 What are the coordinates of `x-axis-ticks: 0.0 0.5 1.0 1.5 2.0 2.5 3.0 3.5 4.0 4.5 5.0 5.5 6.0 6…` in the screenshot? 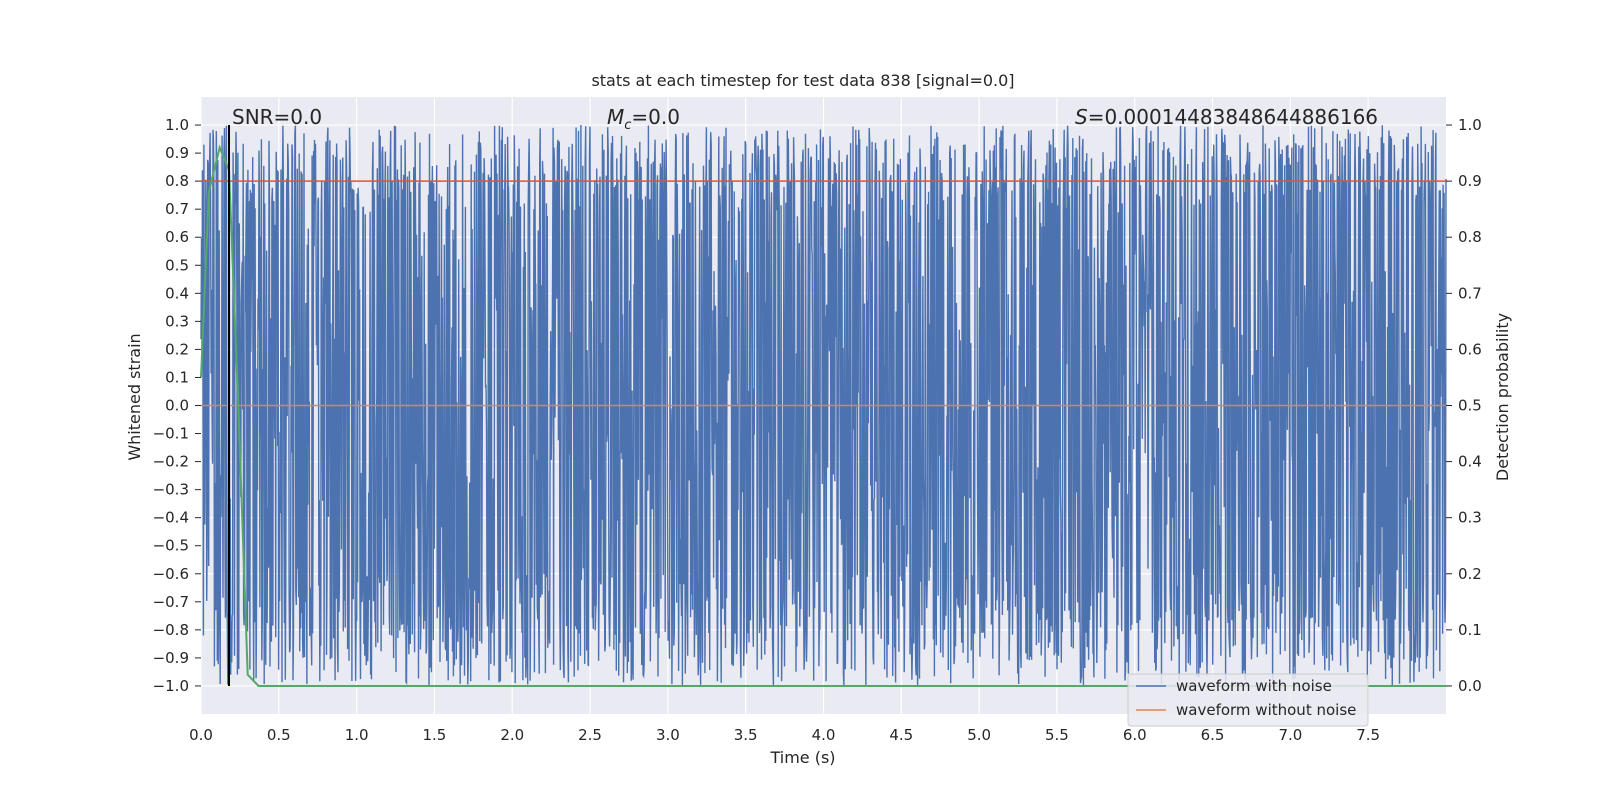 It's located at (784, 735).